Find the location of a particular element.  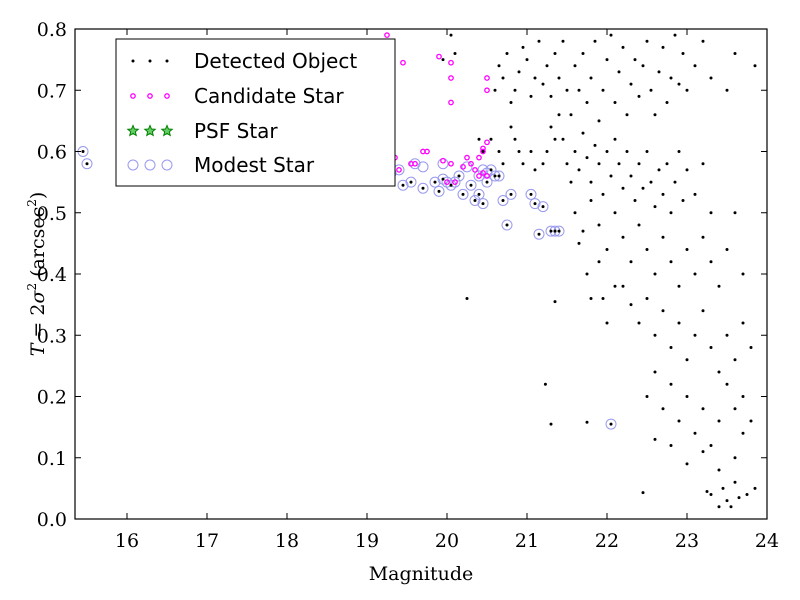

legend-ring-marker is located at coordinates (133, 165).